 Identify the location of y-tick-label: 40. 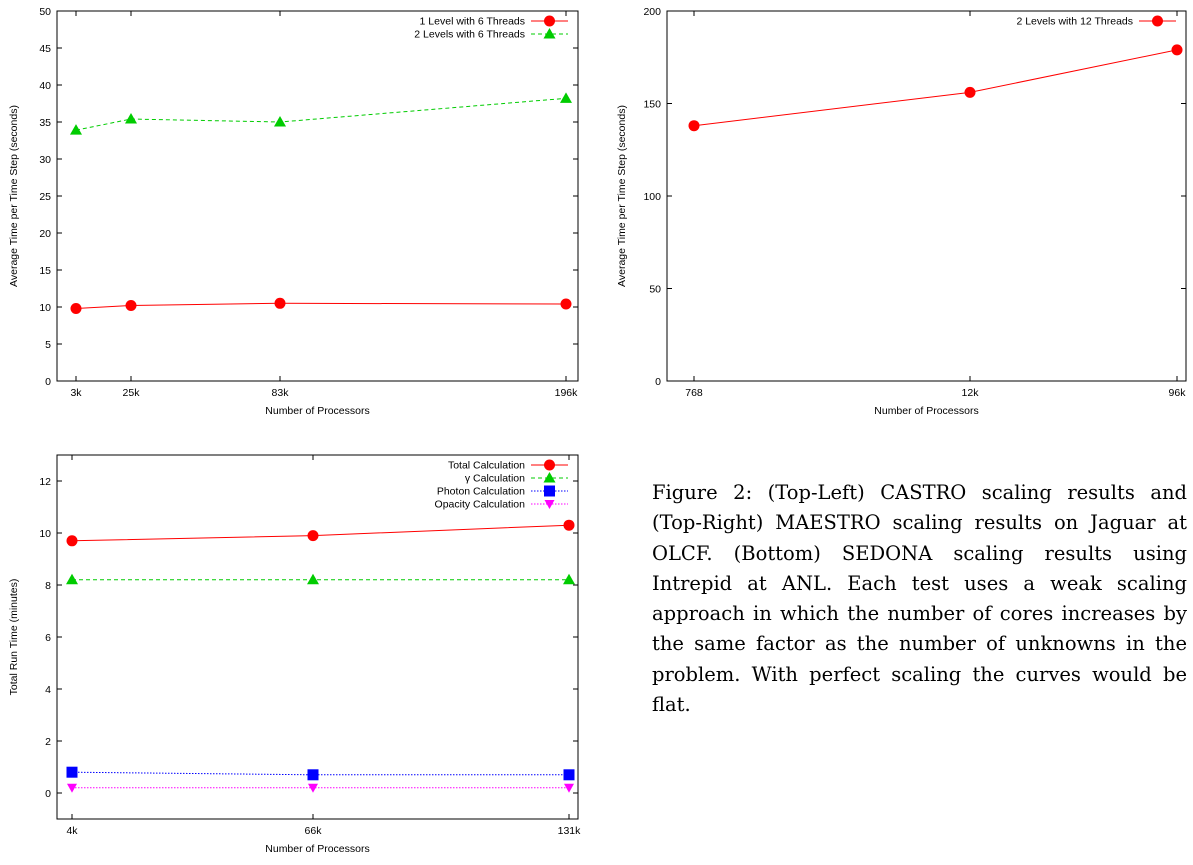
(45, 86).